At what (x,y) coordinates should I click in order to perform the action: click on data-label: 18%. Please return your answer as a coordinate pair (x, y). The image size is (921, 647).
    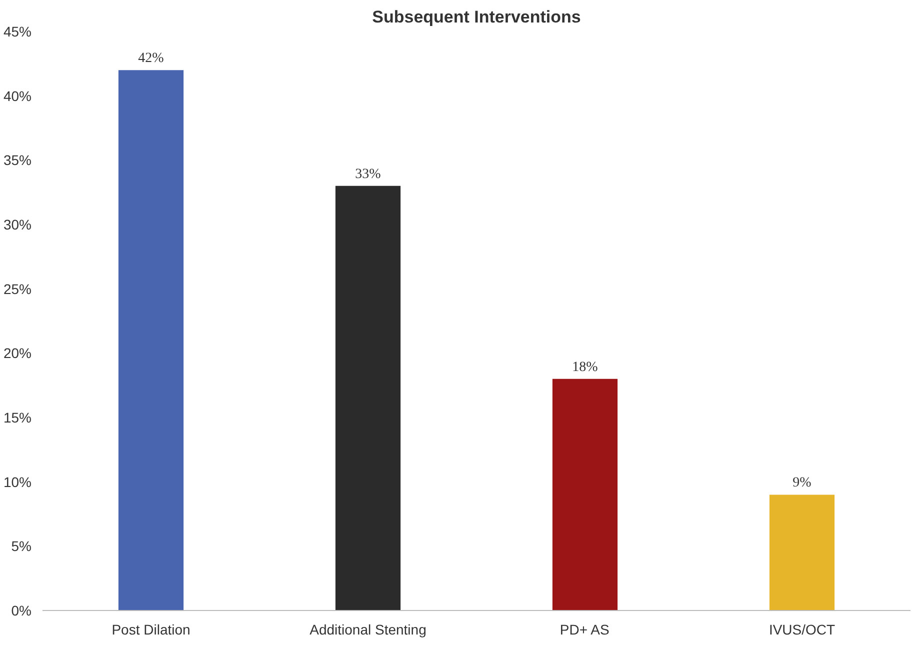
    Looking at the image, I should click on (585, 367).